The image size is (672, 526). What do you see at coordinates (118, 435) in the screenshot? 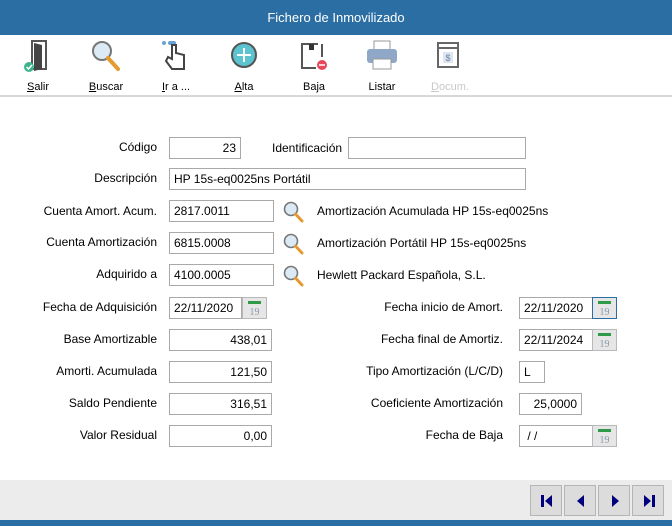
I see `valor-residual-label: Valor Residual` at bounding box center [118, 435].